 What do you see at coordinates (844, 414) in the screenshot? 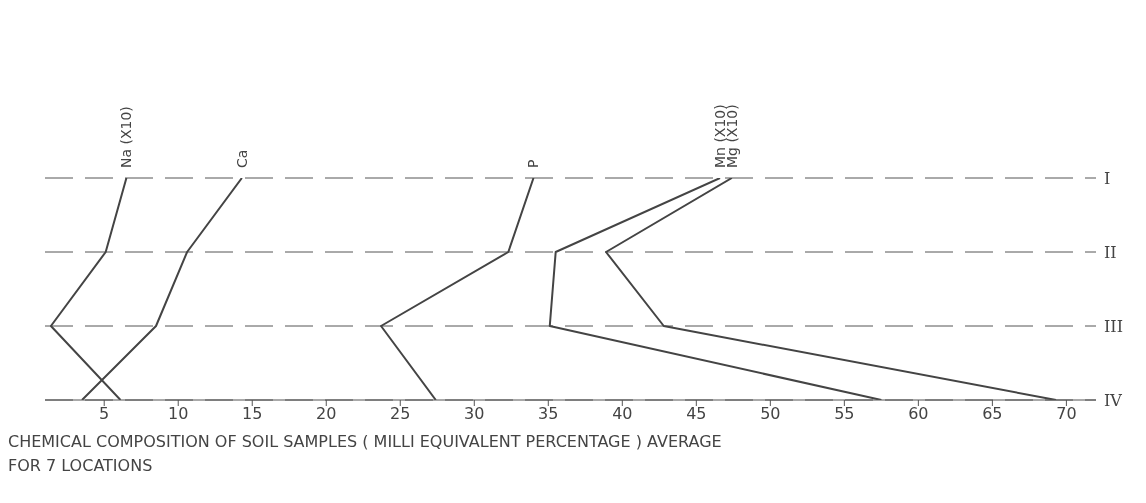
I see `x-tick-label: 55` at bounding box center [844, 414].